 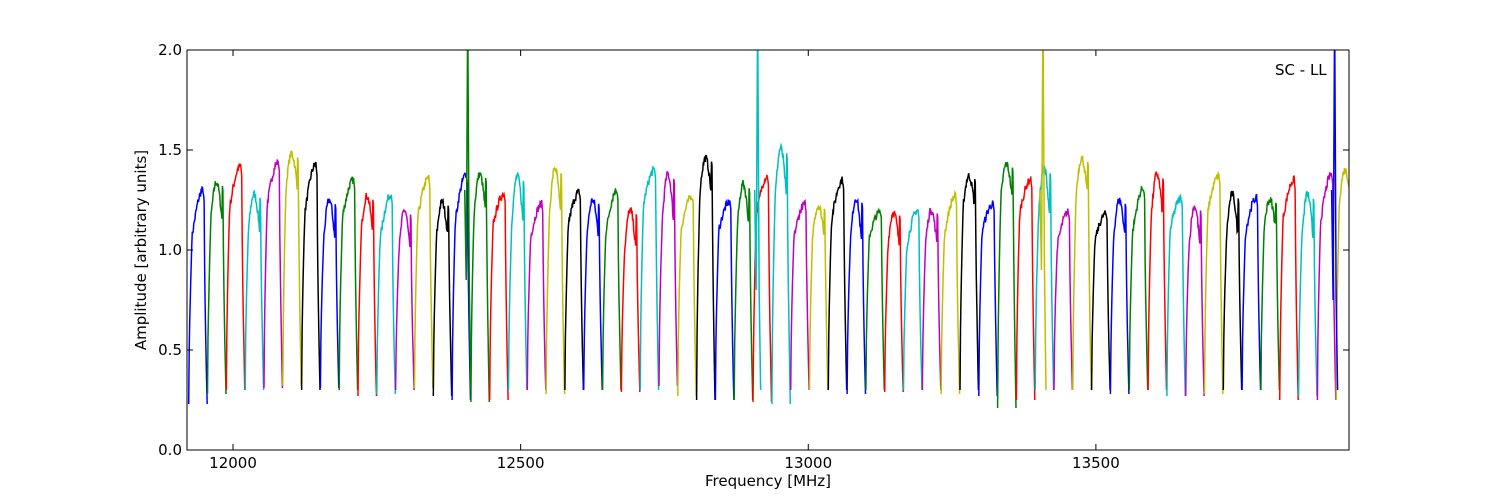 I want to click on y-tick-label: 1.0, so click(x=170, y=250).